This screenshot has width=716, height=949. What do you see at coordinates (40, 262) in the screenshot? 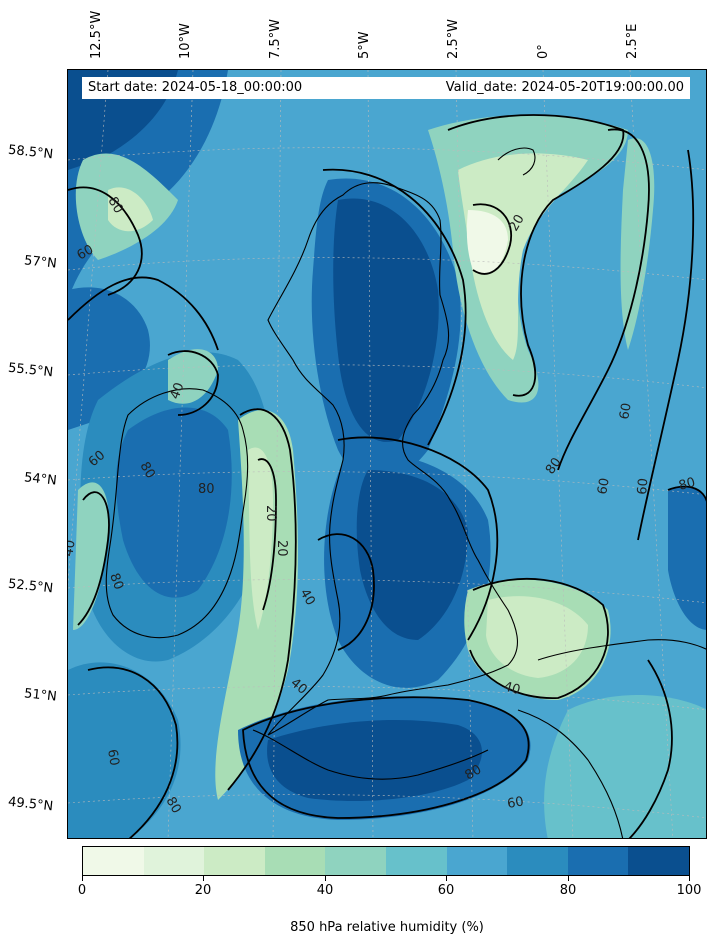
I see `lat-label: 57°N` at bounding box center [40, 262].